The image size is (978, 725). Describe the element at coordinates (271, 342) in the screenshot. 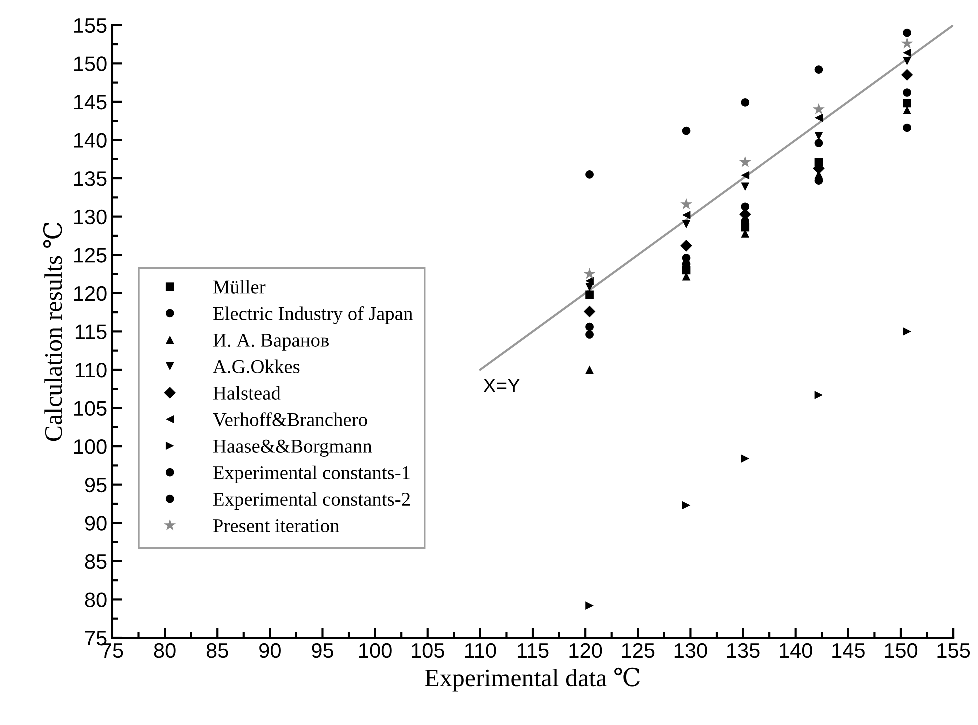

I see `legend-label: И. А. Варанов` at that location.